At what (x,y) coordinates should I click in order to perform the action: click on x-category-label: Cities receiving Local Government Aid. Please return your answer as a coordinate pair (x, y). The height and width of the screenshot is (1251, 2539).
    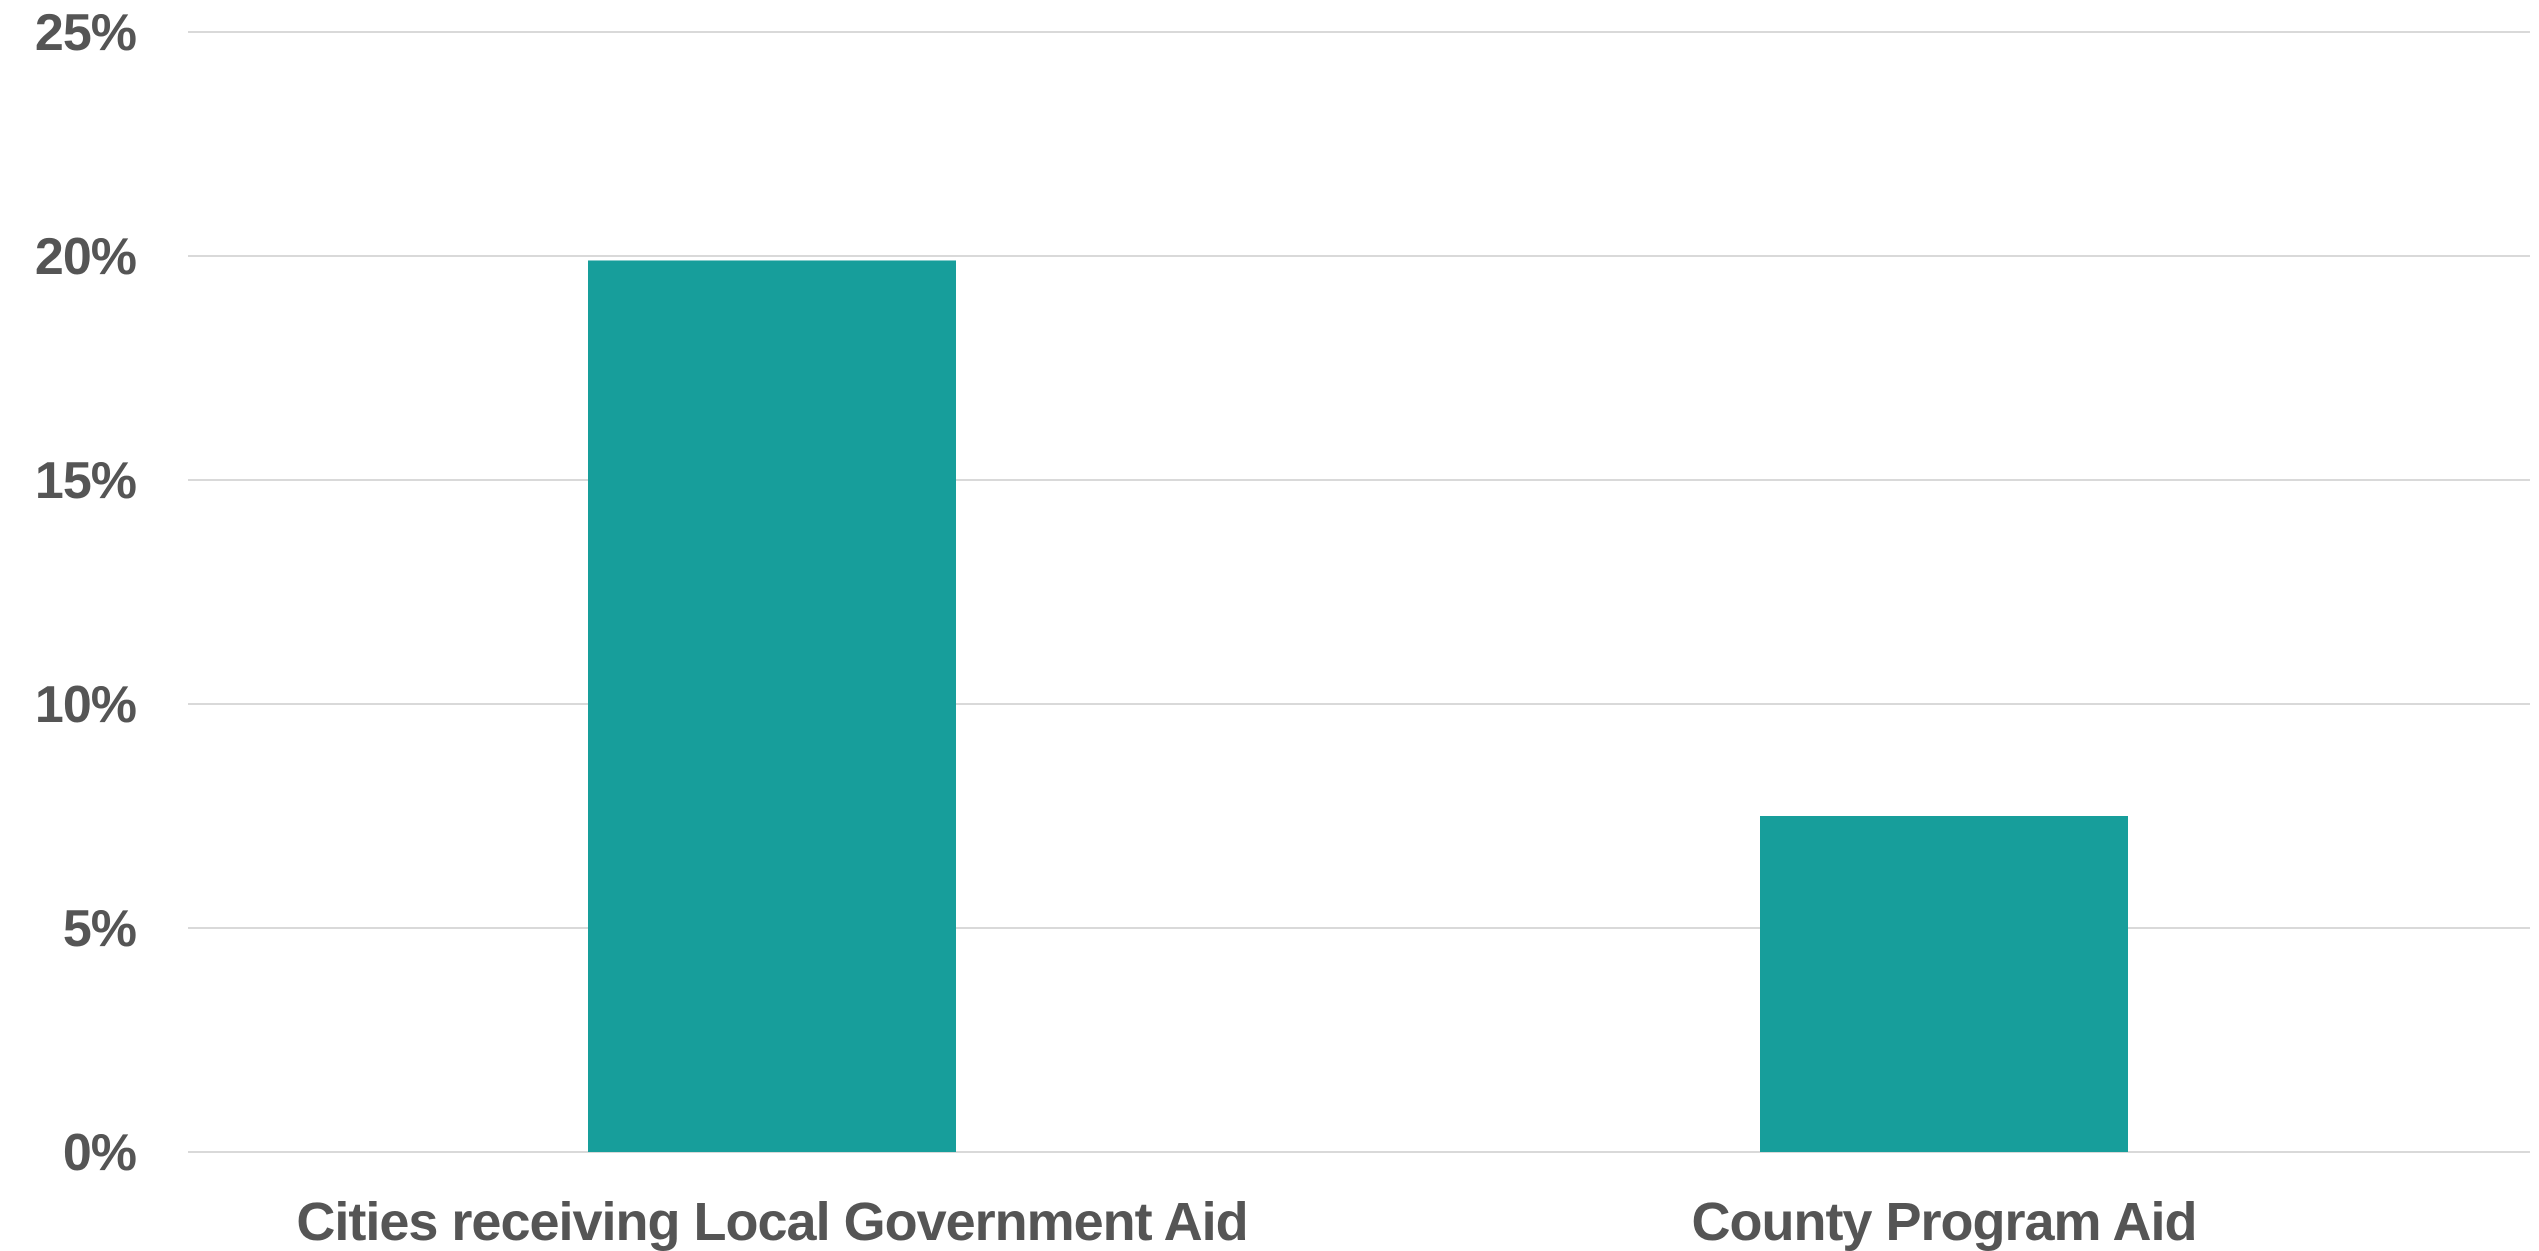
    Looking at the image, I should click on (771, 1221).